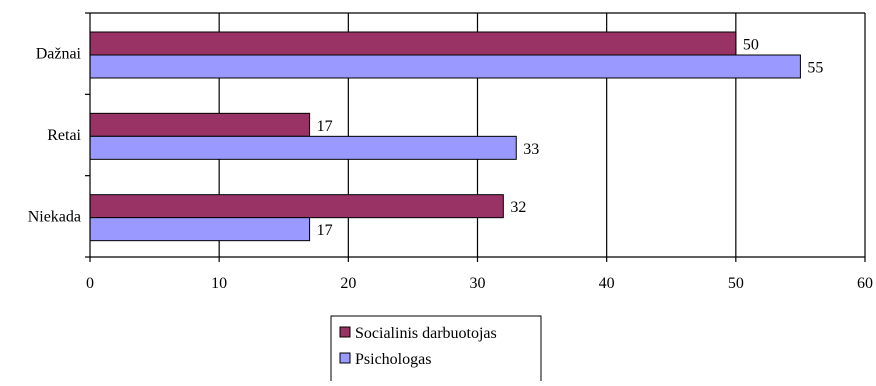  I want to click on x-tick-label: 40, so click(607, 283).